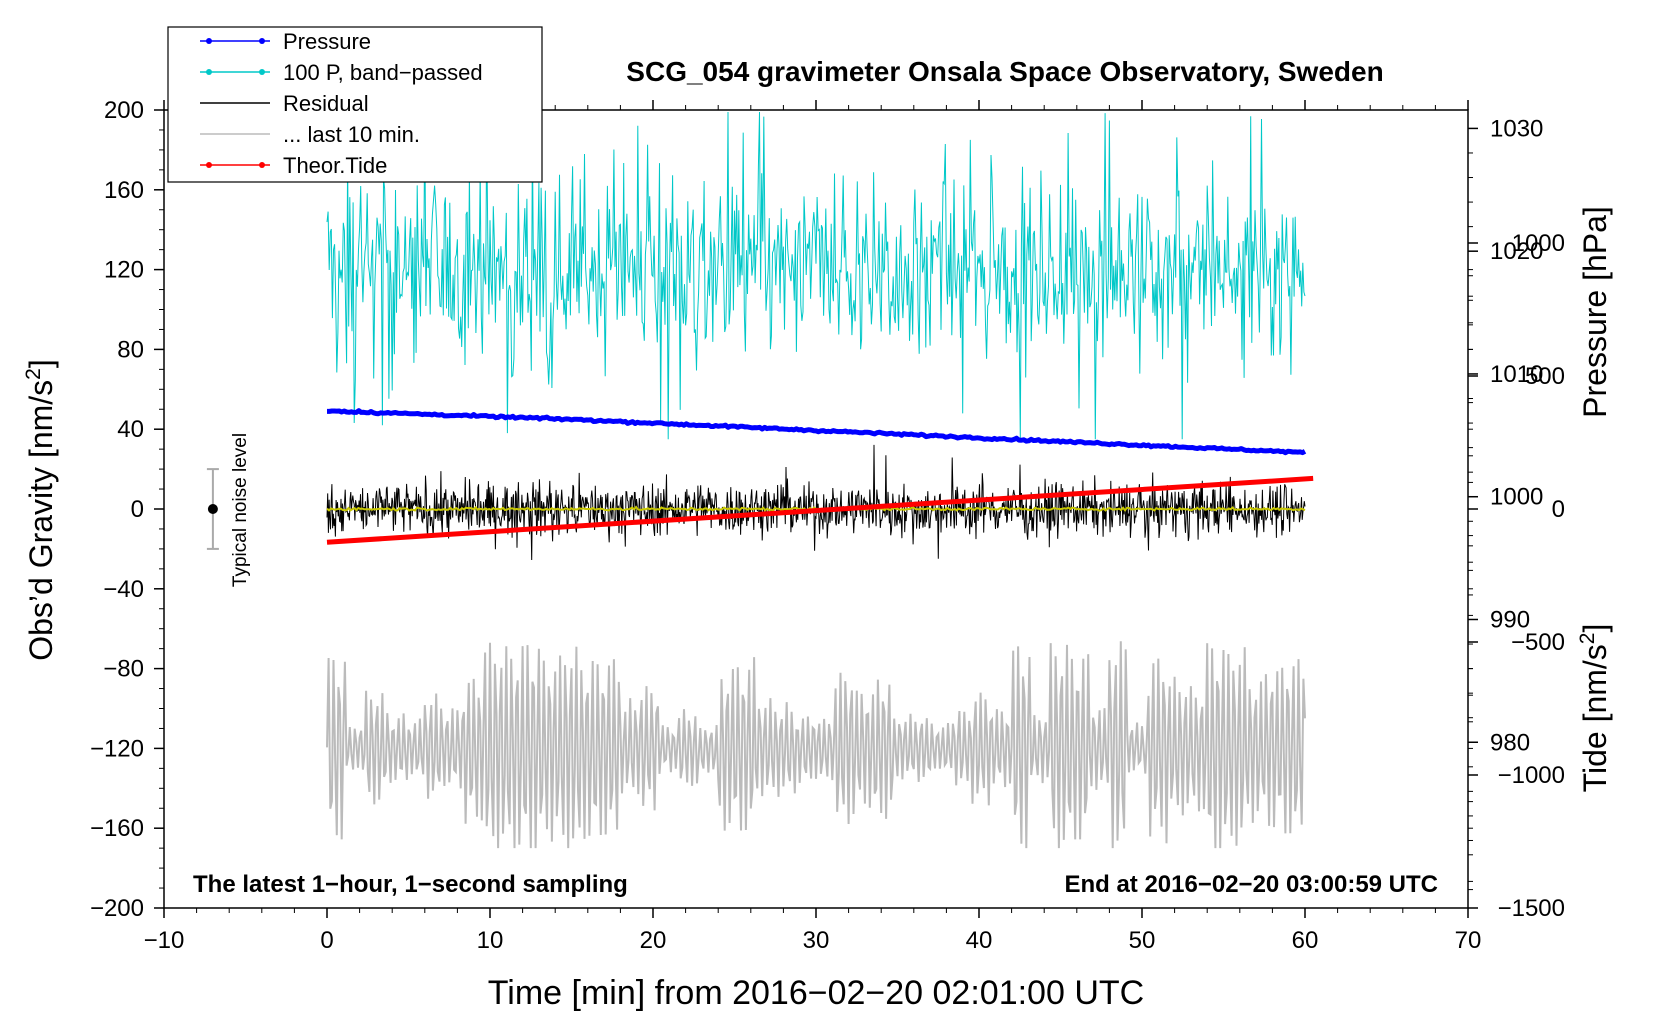 The image size is (1660, 1020). What do you see at coordinates (820, 510) in the screenshot?
I see `series-theoretical-tide` at bounding box center [820, 510].